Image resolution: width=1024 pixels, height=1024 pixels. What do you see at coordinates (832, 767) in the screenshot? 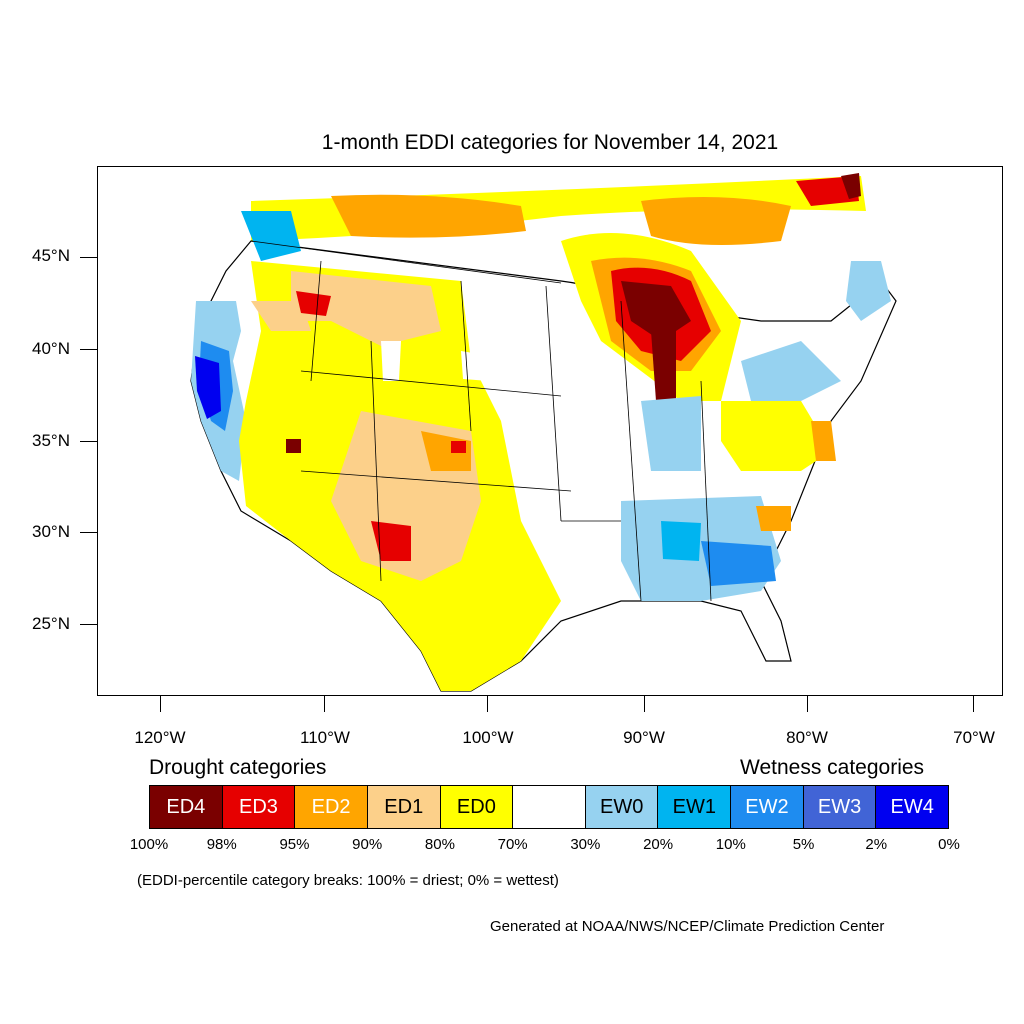
I see `wetness-categories-title: Wetness categories` at bounding box center [832, 767].